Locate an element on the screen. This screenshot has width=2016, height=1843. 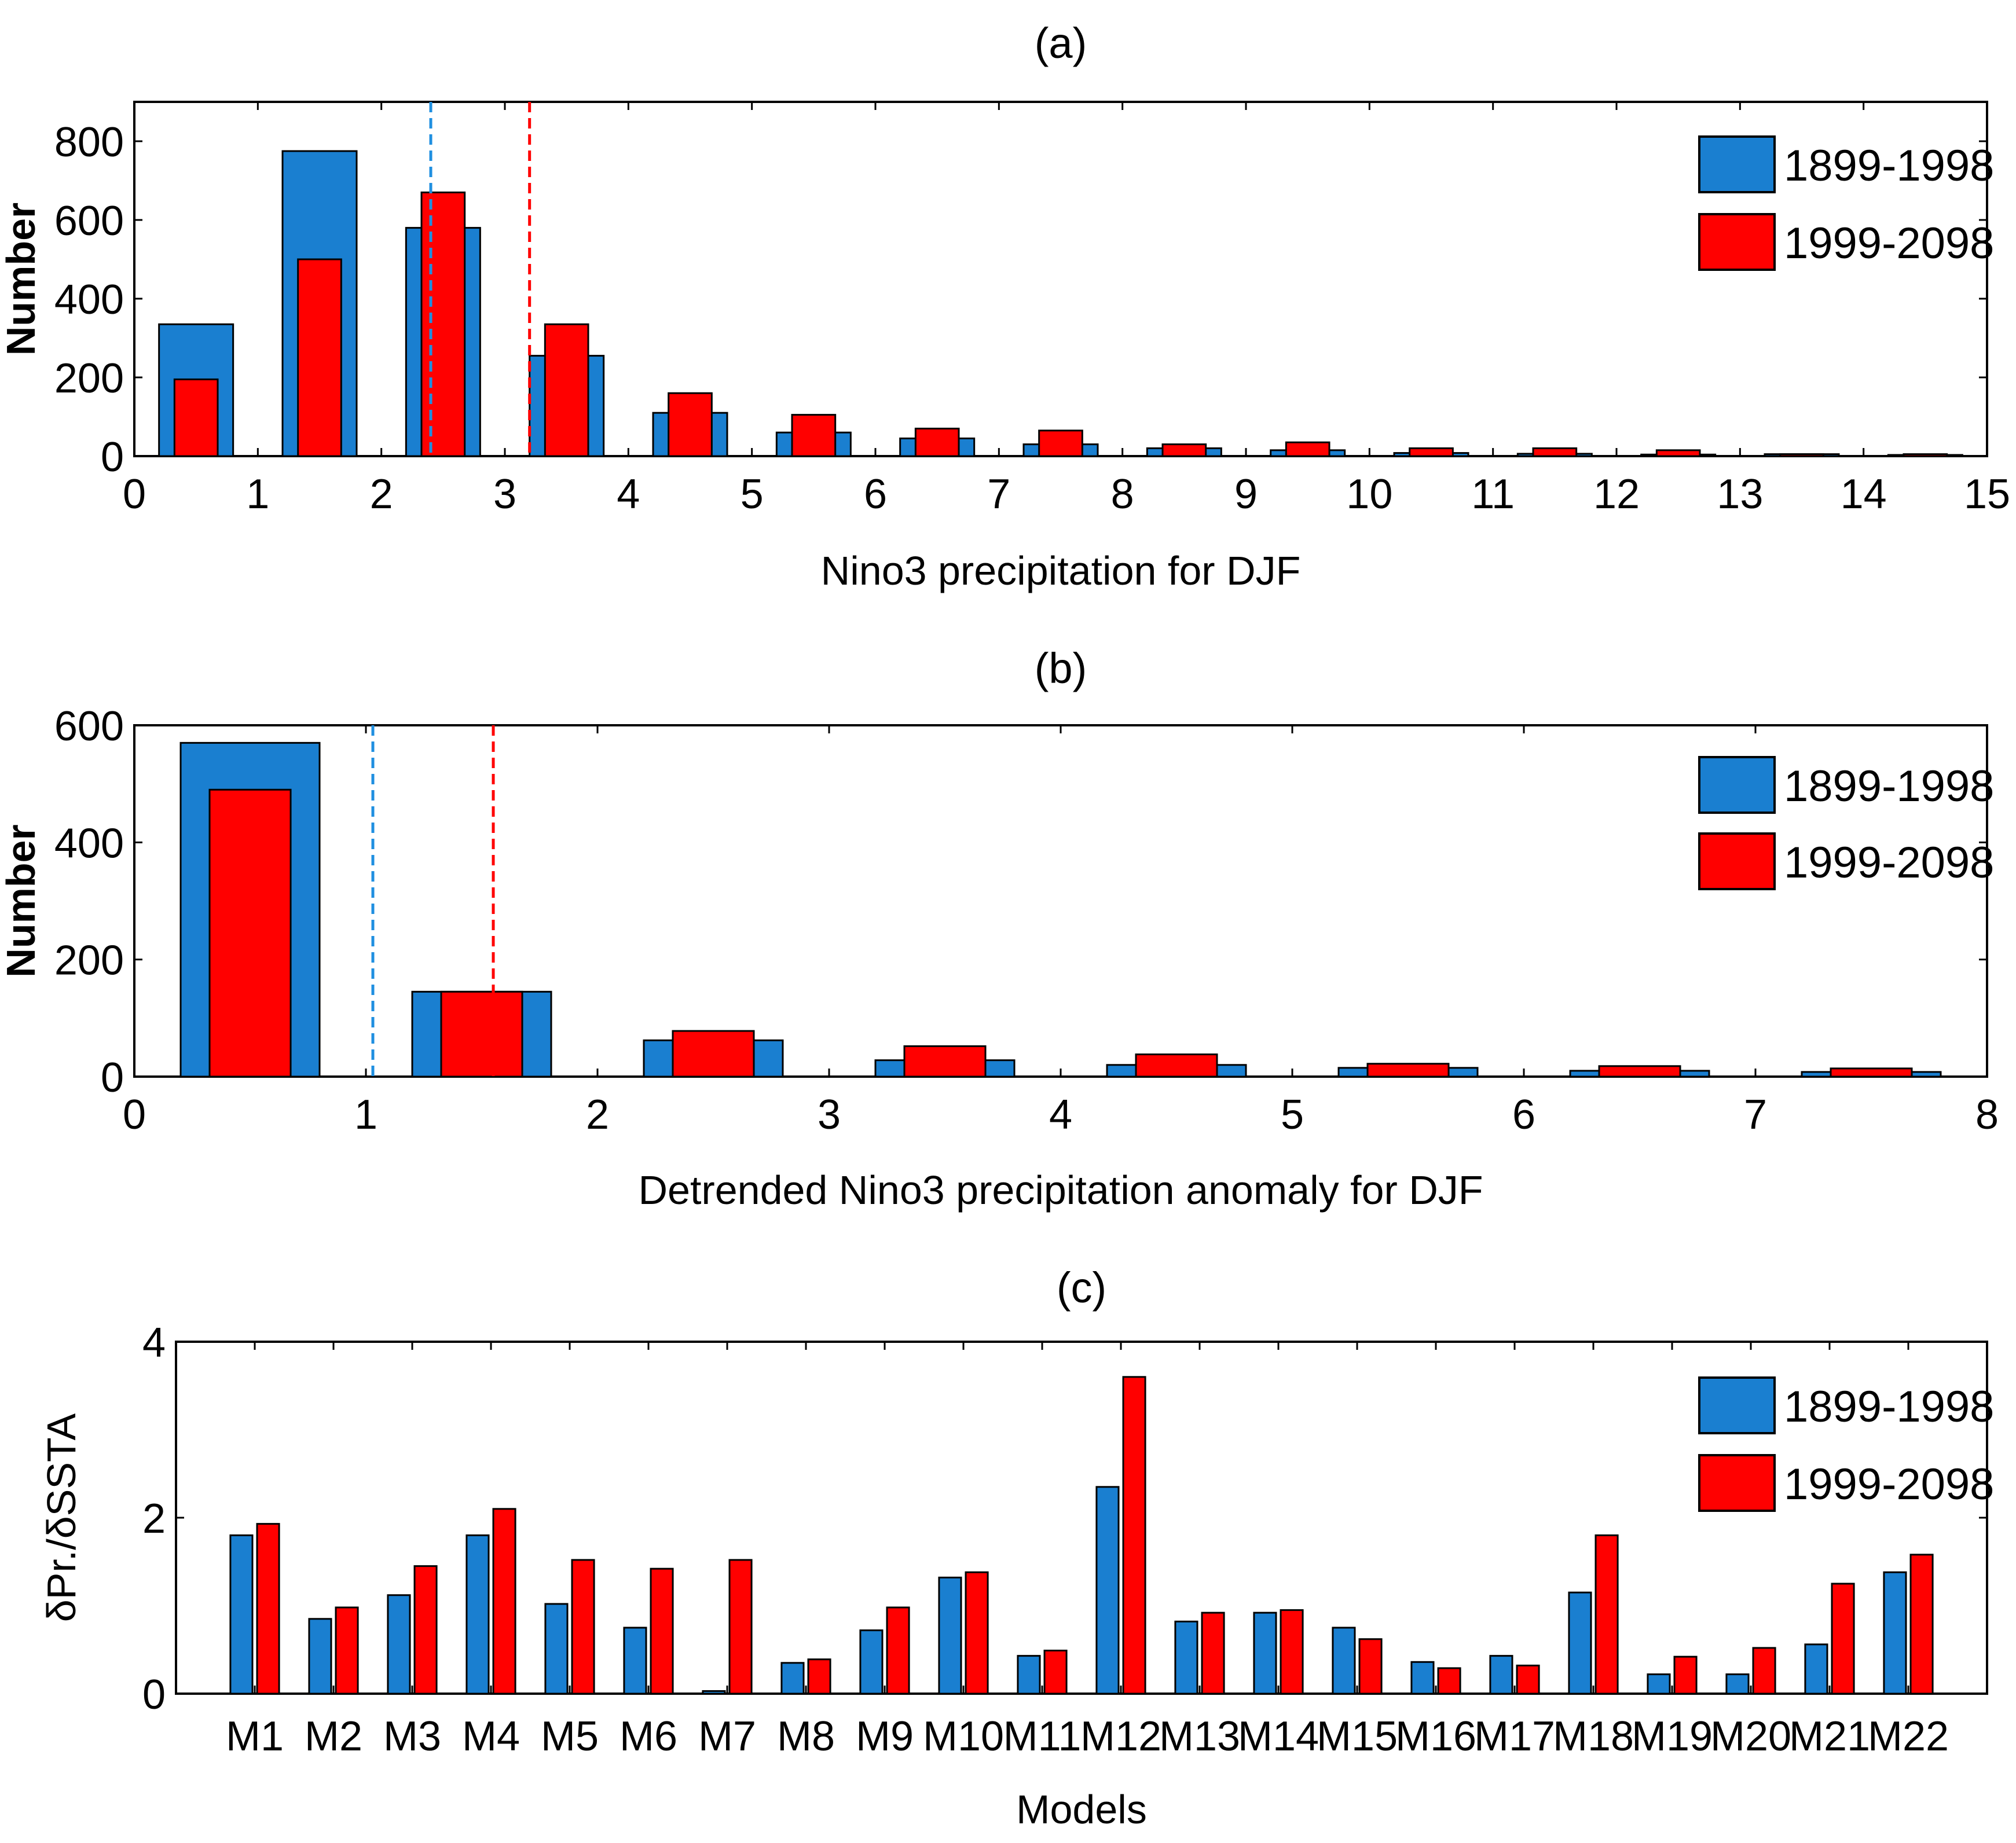
bar-red-M10 is located at coordinates (977, 1633).